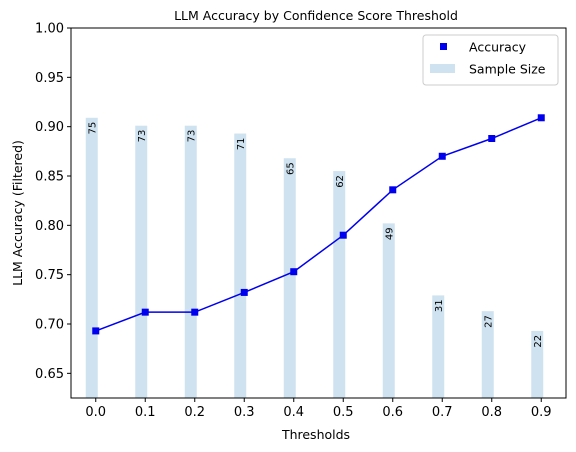 This screenshot has width=576, height=452. Describe the element at coordinates (443, 46) in the screenshot. I see `legend-accuracy-marker` at that location.